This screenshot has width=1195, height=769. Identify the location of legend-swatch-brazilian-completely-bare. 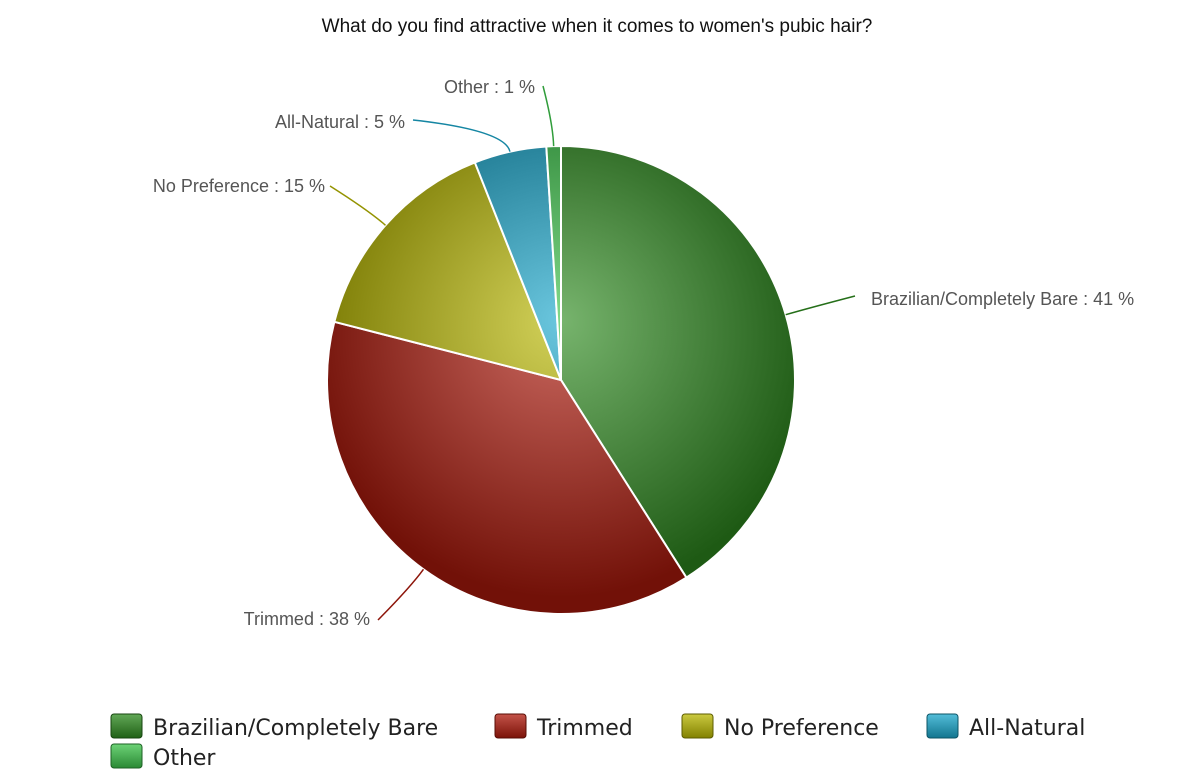
(126, 726).